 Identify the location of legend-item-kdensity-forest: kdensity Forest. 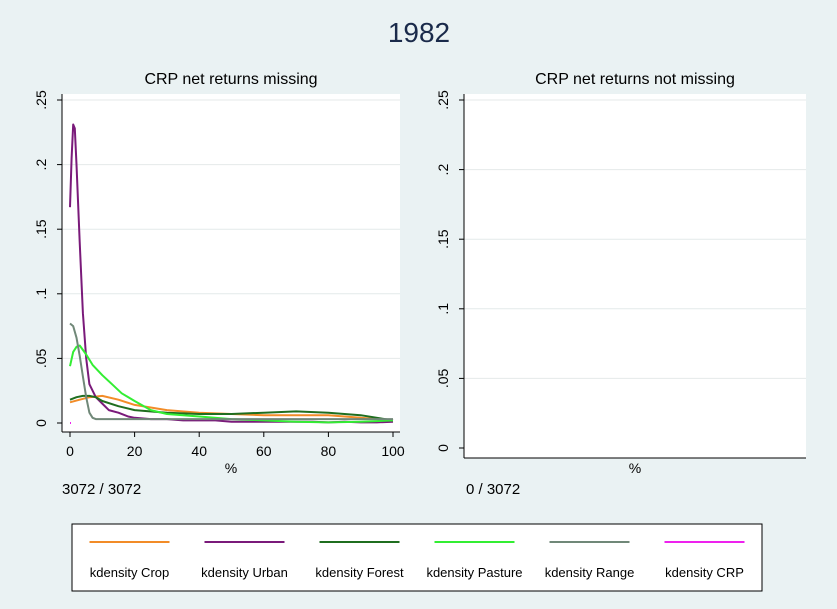
(359, 560).